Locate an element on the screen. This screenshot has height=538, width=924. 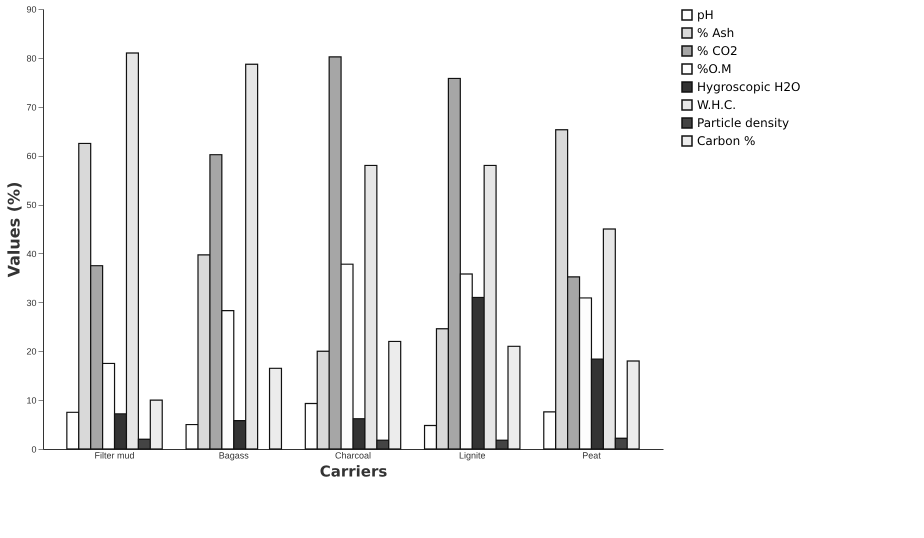
y-tick-label: 30 is located at coordinates (31, 303).